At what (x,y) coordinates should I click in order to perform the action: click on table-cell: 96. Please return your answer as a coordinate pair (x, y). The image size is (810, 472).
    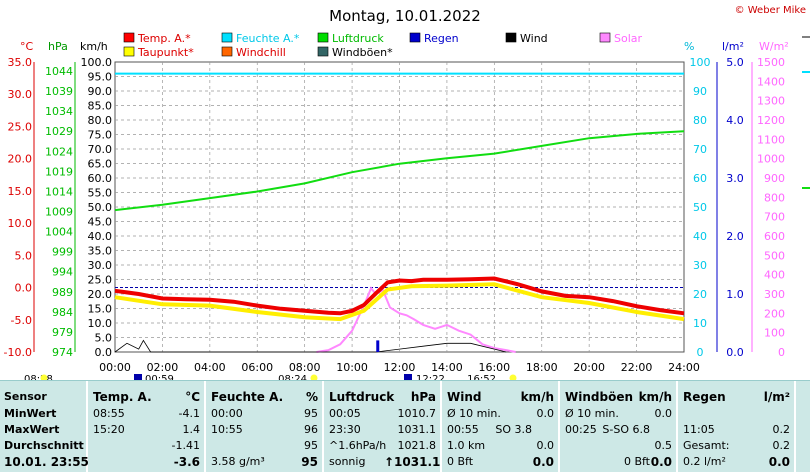
    Looking at the image, I should click on (311, 429).